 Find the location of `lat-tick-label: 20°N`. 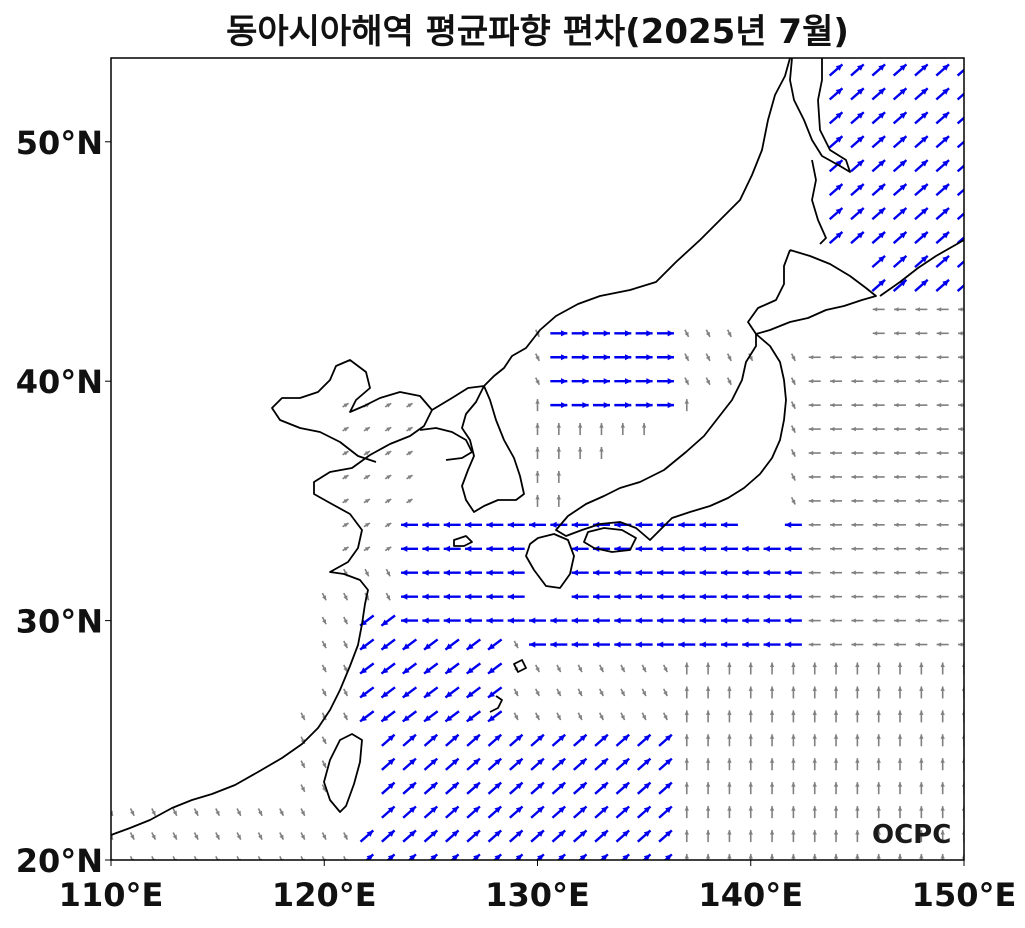

lat-tick-label: 20°N is located at coordinates (59, 861).